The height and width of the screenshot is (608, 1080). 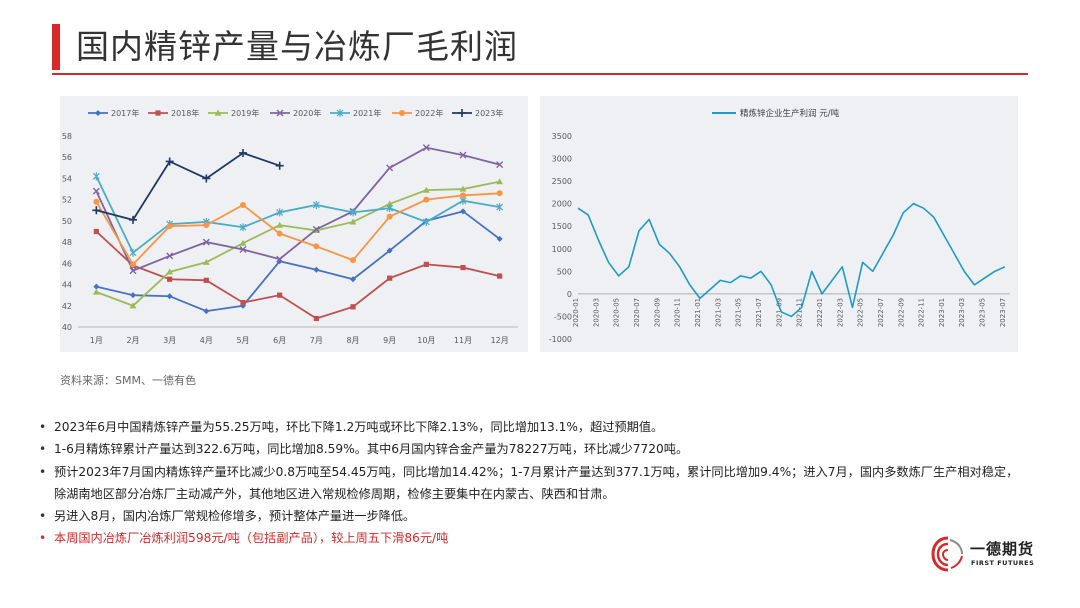 I want to click on x-tick-label: 2月, so click(x=132, y=340).